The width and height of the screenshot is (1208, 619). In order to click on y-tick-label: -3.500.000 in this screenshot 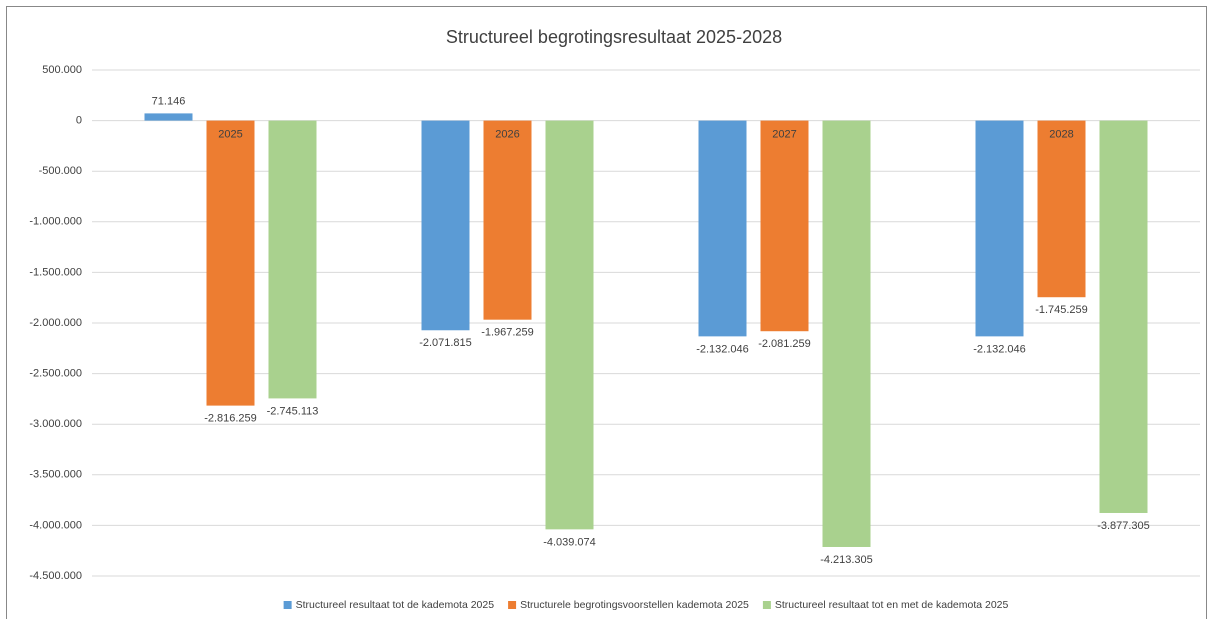, I will do `click(55, 475)`.